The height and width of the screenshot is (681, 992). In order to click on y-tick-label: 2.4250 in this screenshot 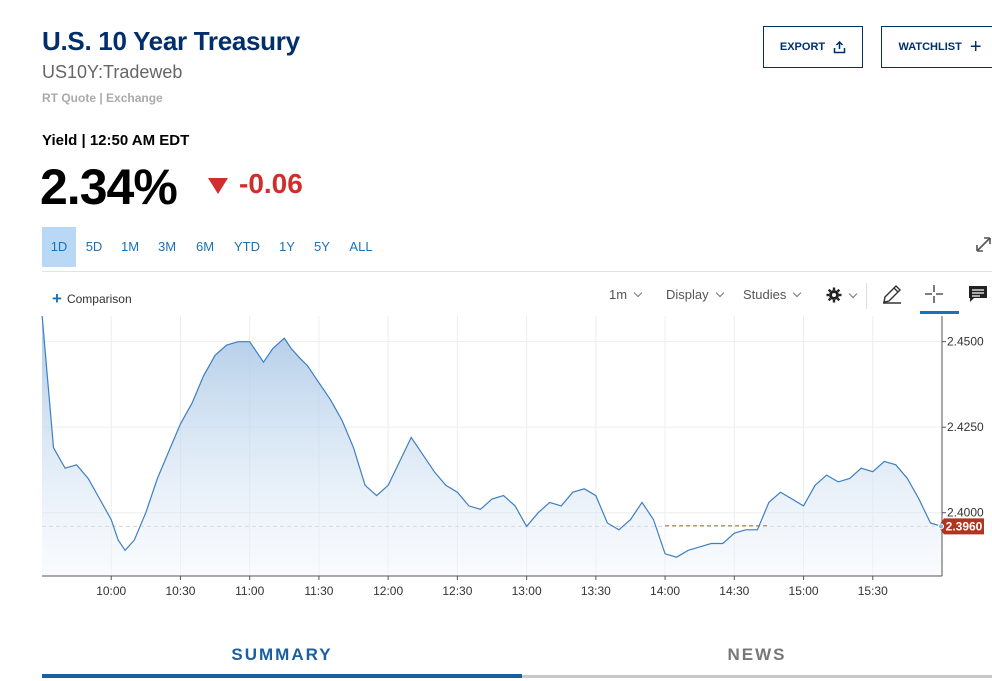, I will do `click(965, 427)`.